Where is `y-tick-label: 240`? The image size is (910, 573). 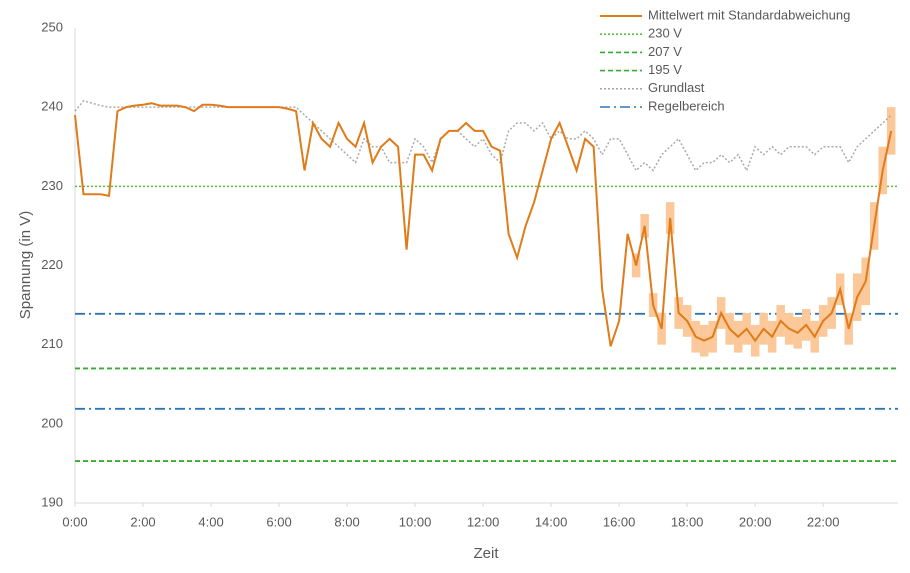 y-tick-label: 240 is located at coordinates (52, 106).